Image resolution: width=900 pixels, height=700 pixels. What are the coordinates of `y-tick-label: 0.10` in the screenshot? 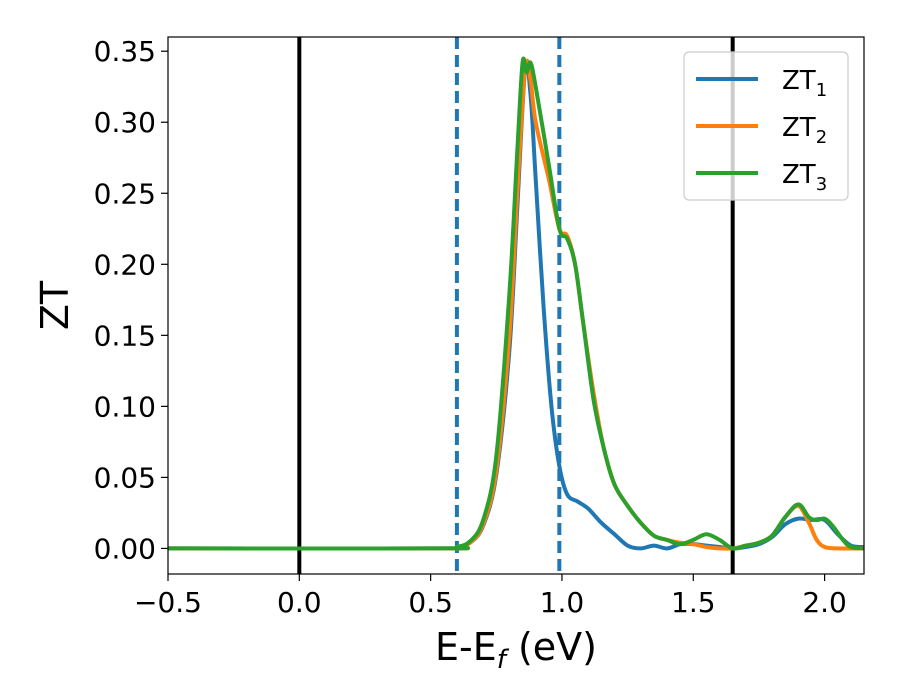 It's located at (125, 406).